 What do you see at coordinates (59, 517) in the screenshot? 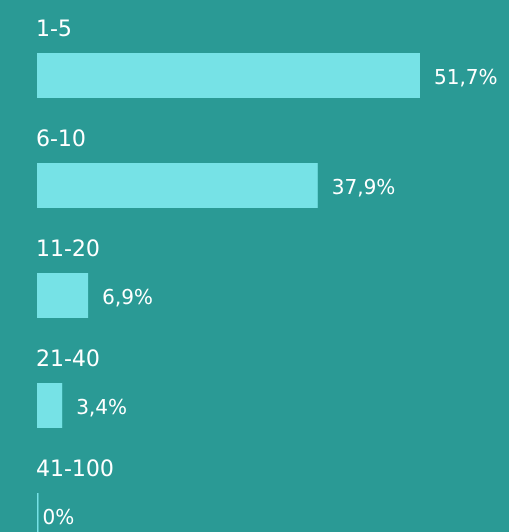
I see `value-label: 0%` at bounding box center [59, 517].